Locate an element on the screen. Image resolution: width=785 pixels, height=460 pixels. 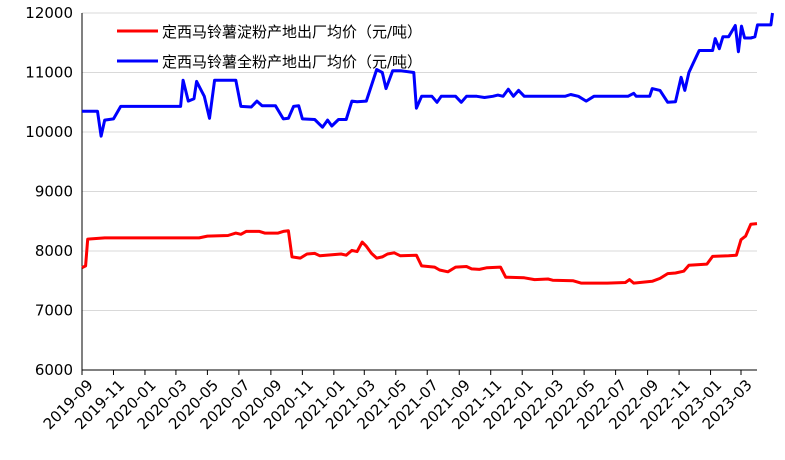
y-tick-label: 7000 is located at coordinates (54, 311).